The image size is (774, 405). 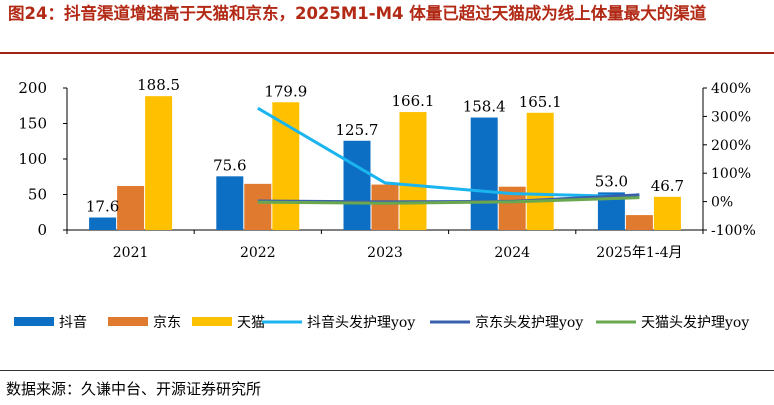 What do you see at coordinates (34, 321) in the screenshot?
I see `legend-swatch-抖音` at bounding box center [34, 321].